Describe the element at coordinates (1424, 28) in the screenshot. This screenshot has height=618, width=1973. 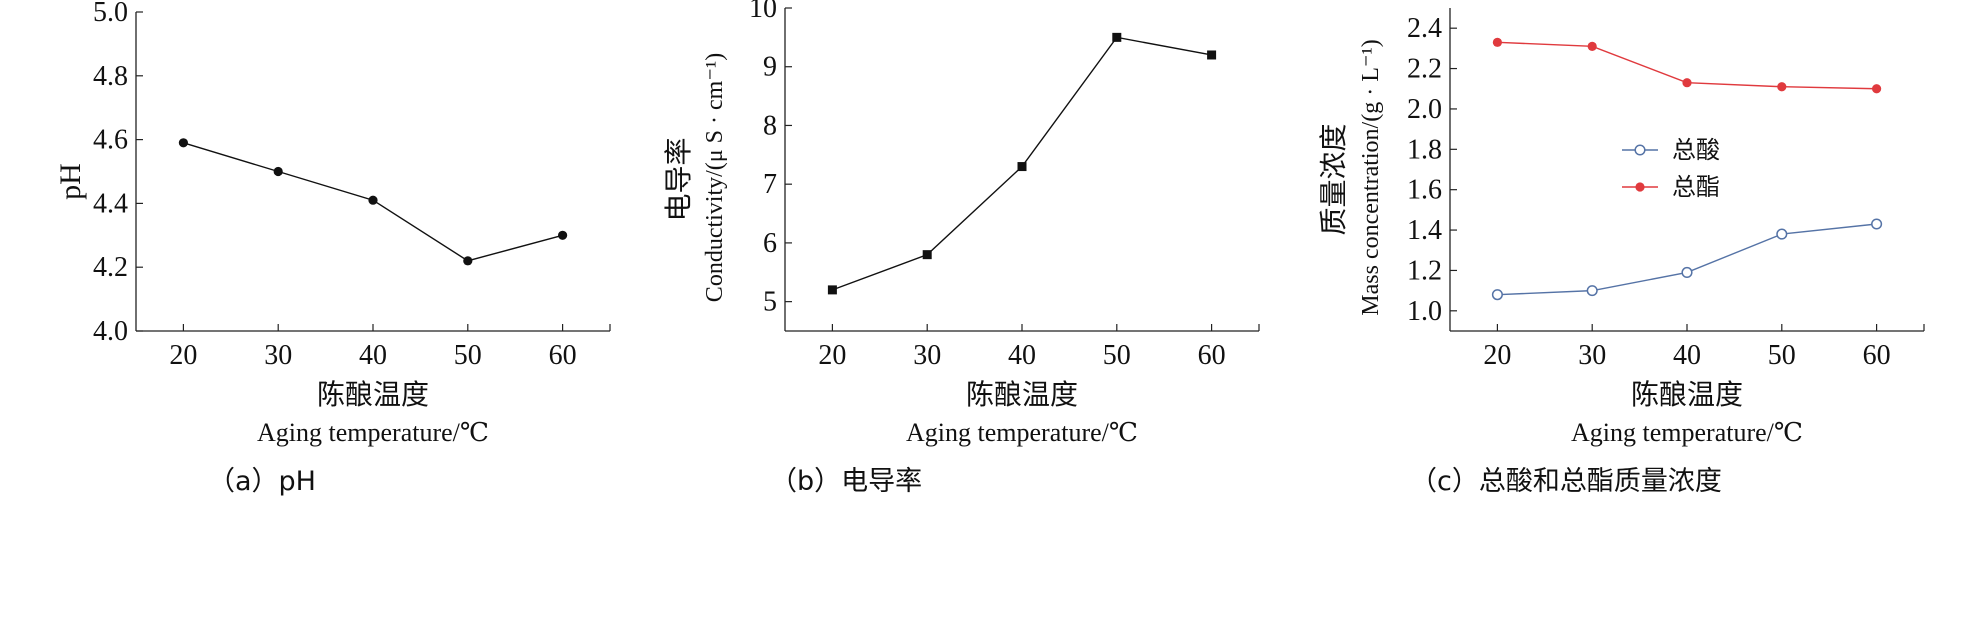
I see `y-tick-label: 2.4` at that location.